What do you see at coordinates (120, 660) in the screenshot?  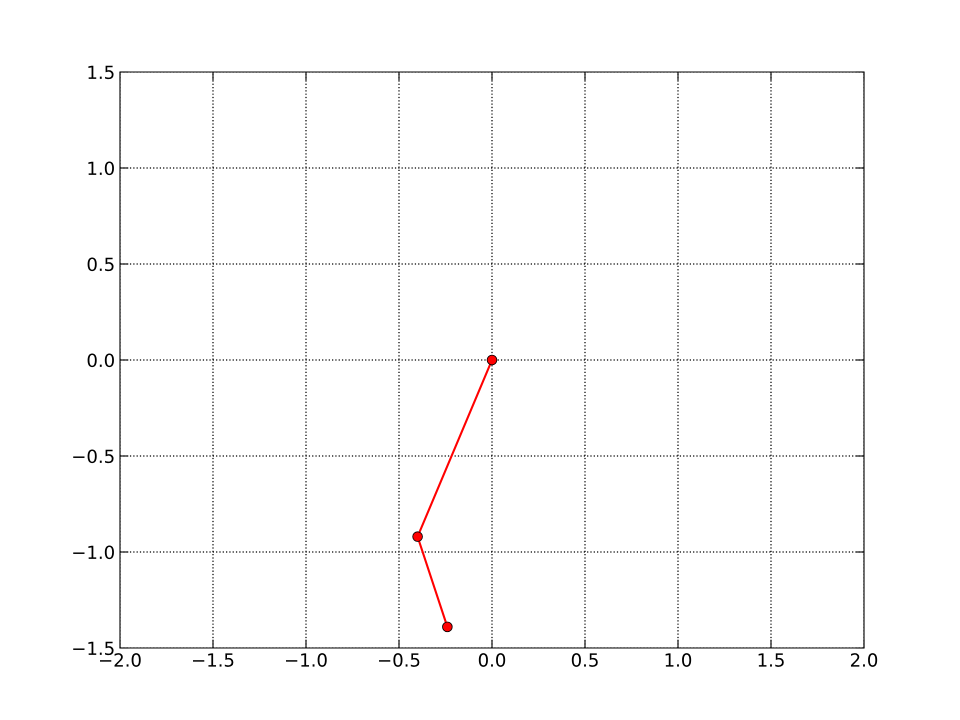 I see `x-tick-label: −2.0` at bounding box center [120, 660].